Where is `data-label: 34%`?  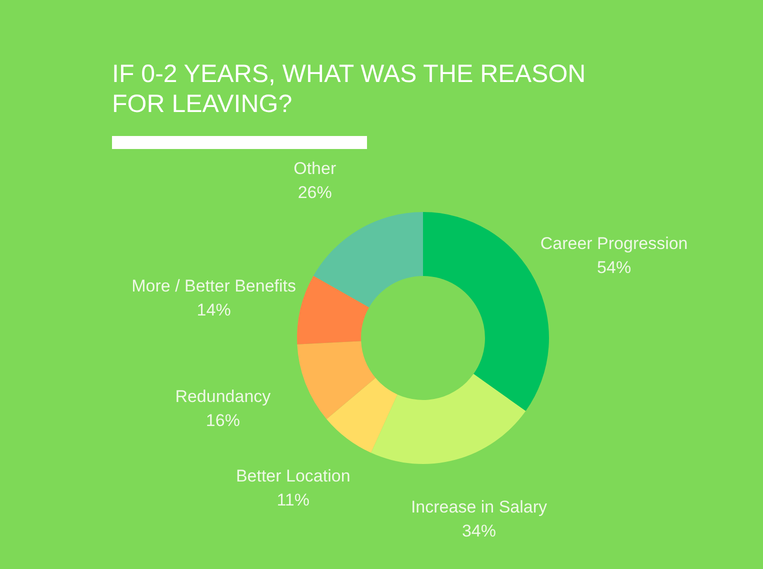 data-label: 34% is located at coordinates (479, 531).